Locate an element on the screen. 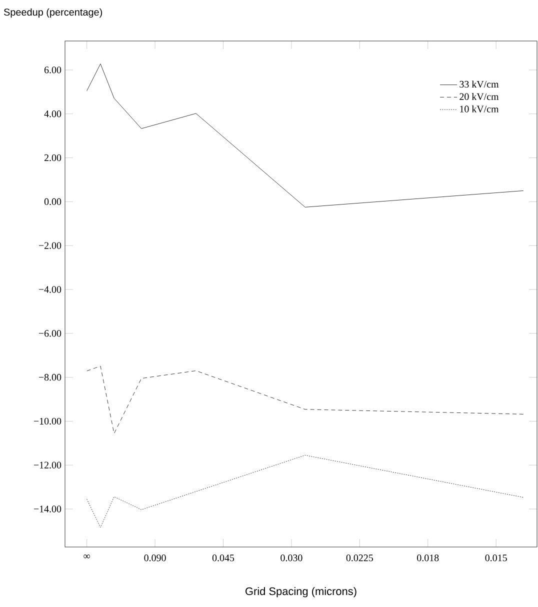 The image size is (538, 607). x-tick-label: 0.015 is located at coordinates (496, 558).